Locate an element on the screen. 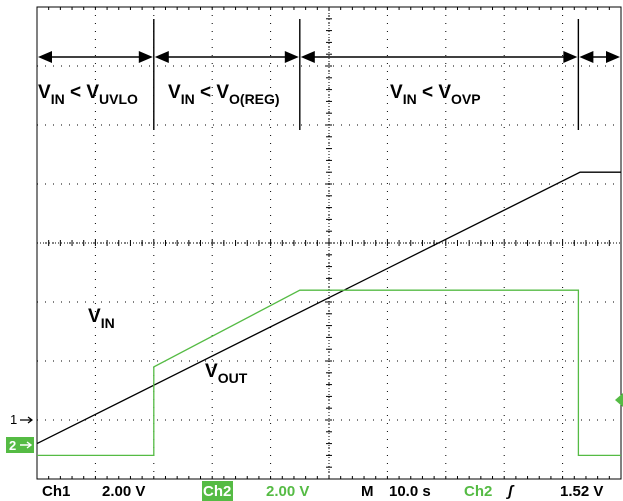  ch1-marker-arrow is located at coordinates (26, 420).